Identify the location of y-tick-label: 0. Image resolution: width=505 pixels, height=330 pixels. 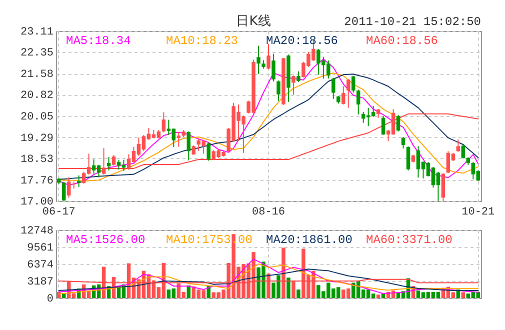
(50, 300).